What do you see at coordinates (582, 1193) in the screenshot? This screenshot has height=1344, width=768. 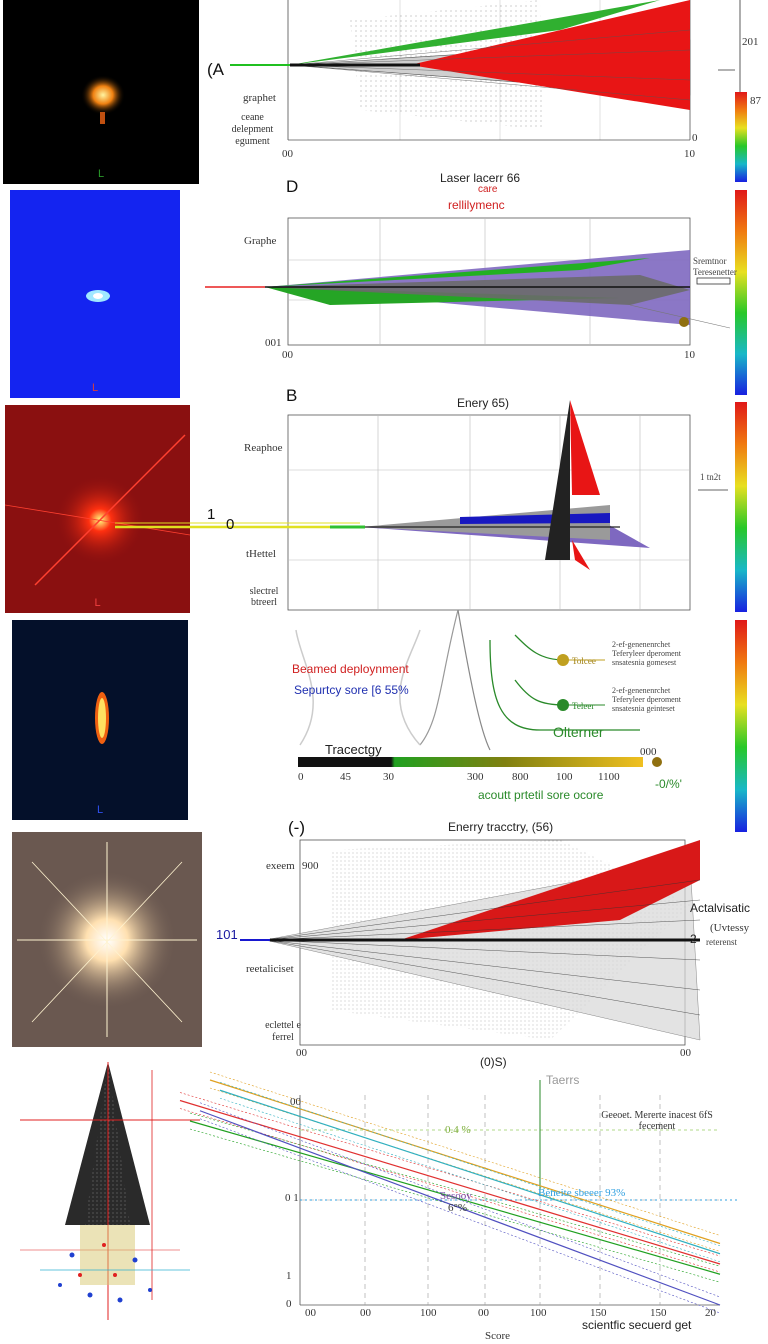 I see `panel-5-mid-annot: Beneite sbeeer 93%` at bounding box center [582, 1193].